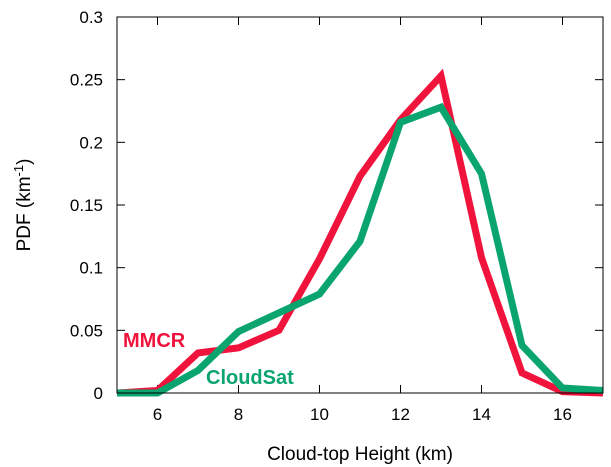  I want to click on y-axis-label: PDF (km-1), so click(23, 205).